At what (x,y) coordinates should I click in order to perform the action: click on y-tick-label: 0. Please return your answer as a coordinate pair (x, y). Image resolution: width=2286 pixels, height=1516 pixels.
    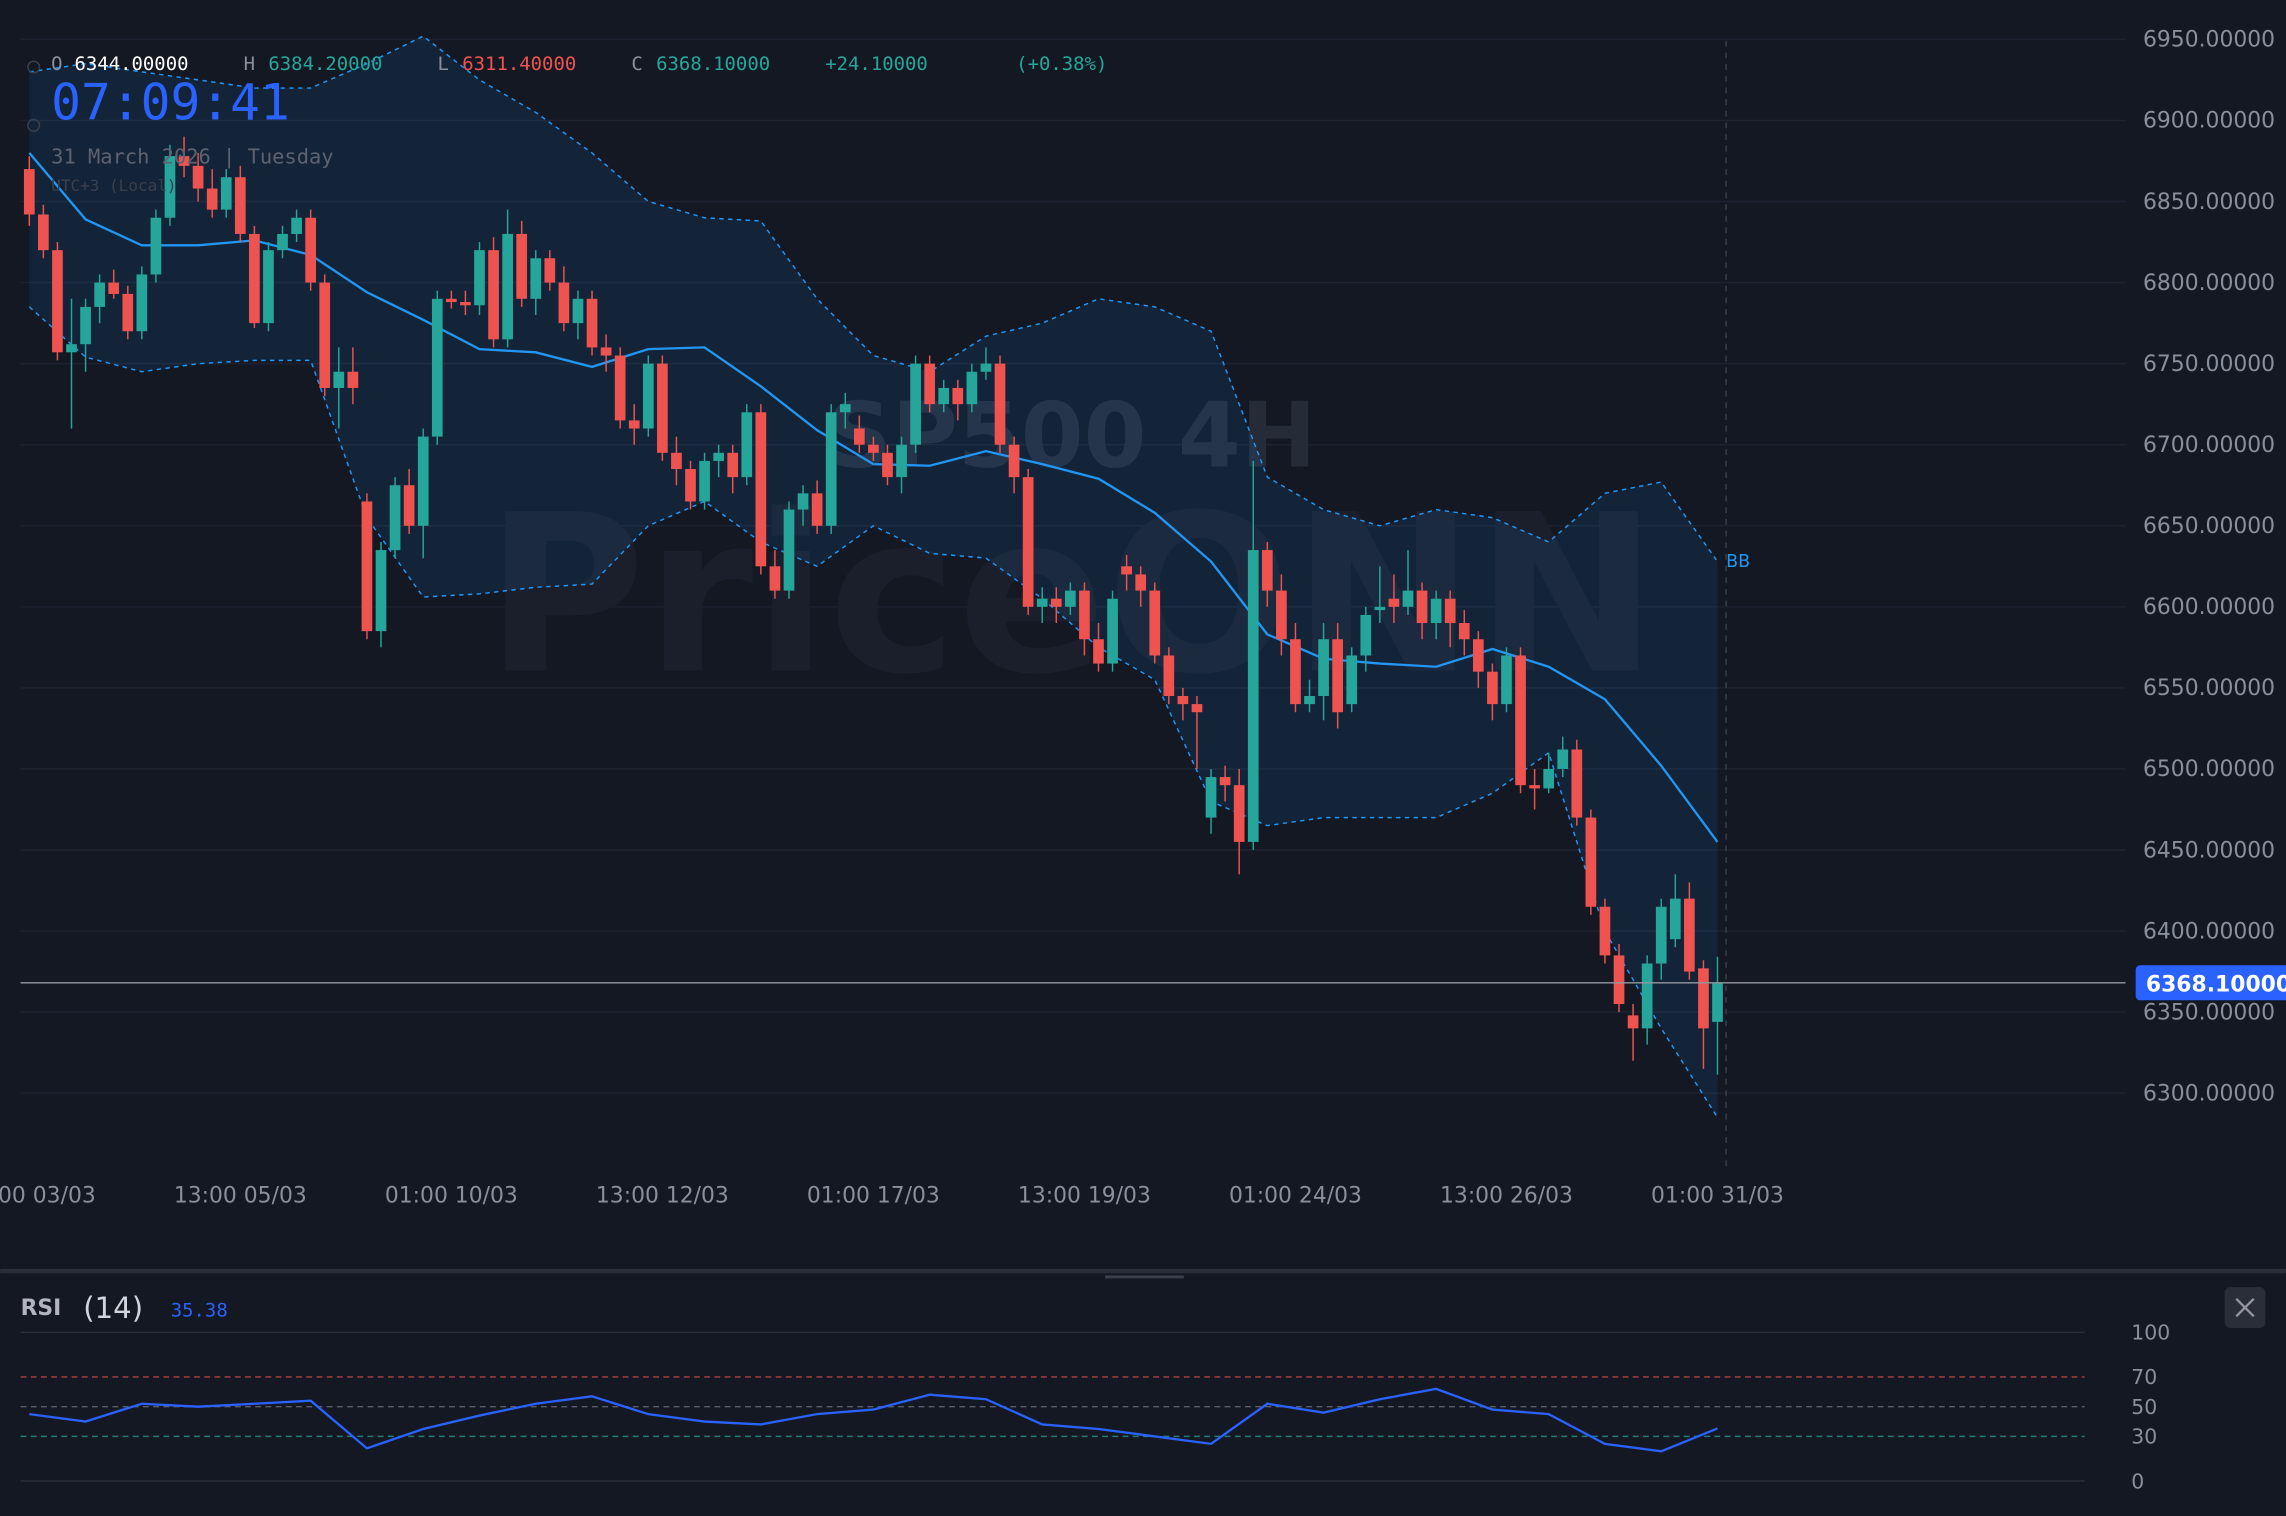
    Looking at the image, I should click on (2137, 1481).